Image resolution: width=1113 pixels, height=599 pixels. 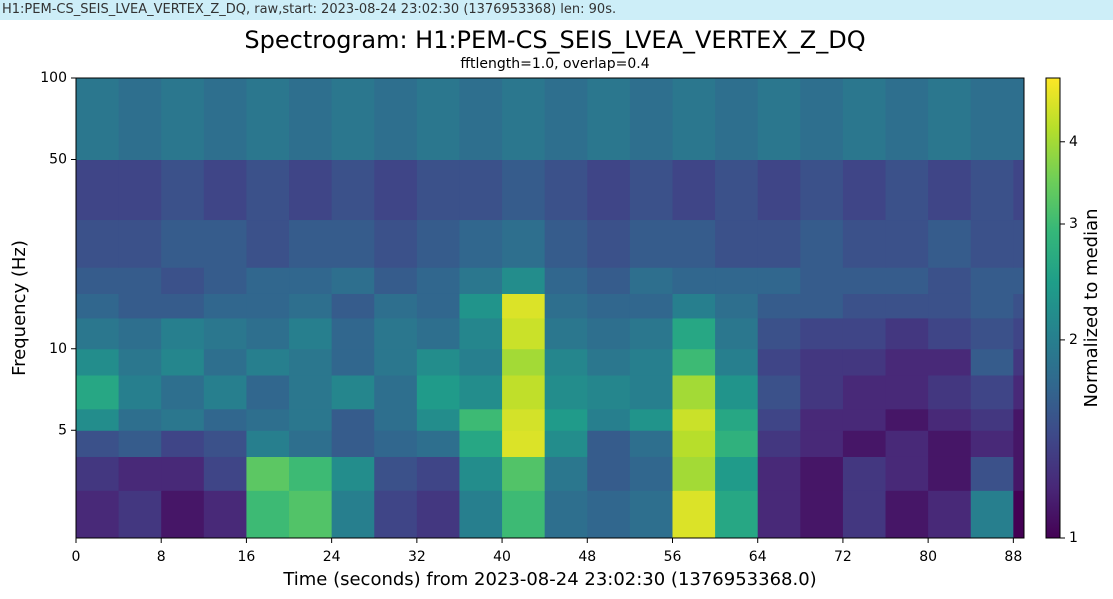 I want to click on y-tick-label: 10, so click(x=58, y=349).